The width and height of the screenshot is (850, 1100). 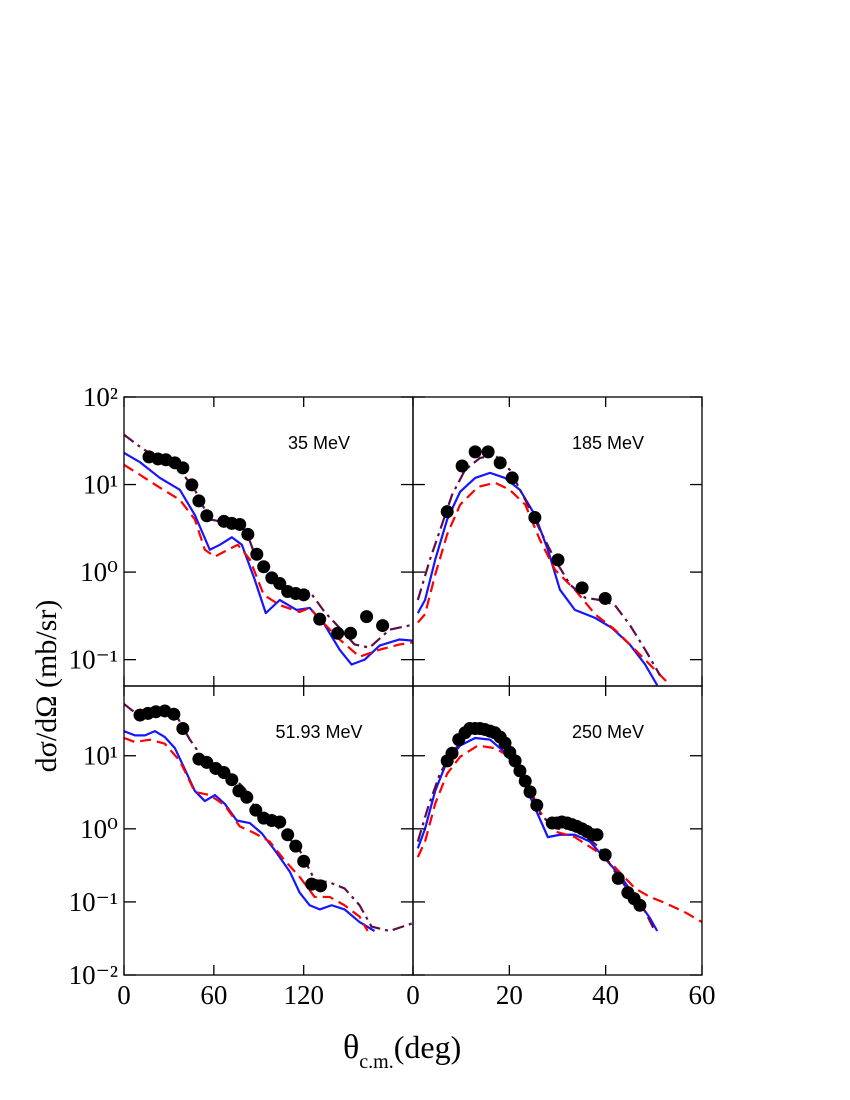 What do you see at coordinates (605, 995) in the screenshot?
I see `x-tick-label: 40` at bounding box center [605, 995].